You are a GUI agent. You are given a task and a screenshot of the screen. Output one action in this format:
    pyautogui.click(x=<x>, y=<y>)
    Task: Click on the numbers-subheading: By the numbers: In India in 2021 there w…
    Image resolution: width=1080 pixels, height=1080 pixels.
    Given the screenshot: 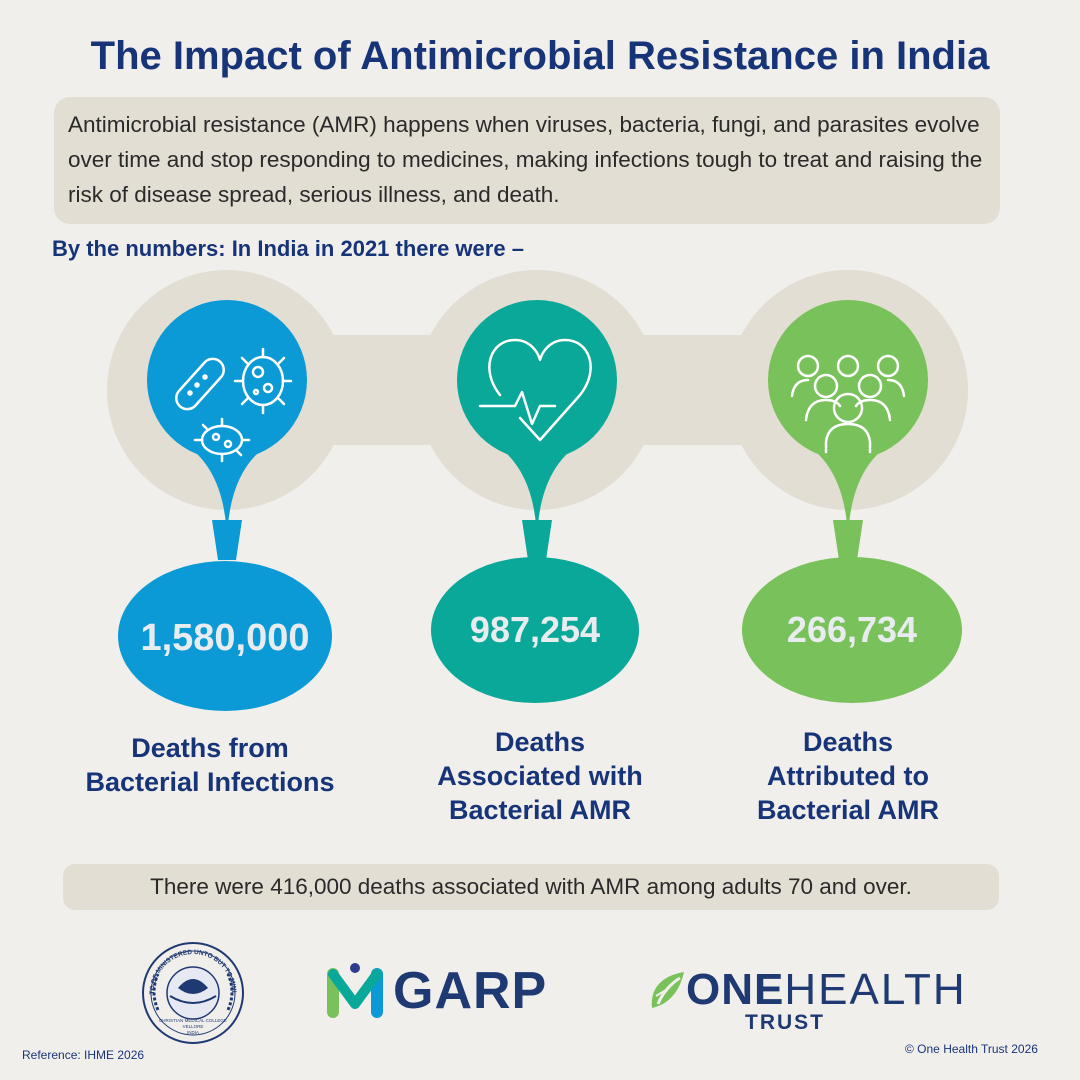 What is the action you would take?
    pyautogui.click(x=288, y=248)
    